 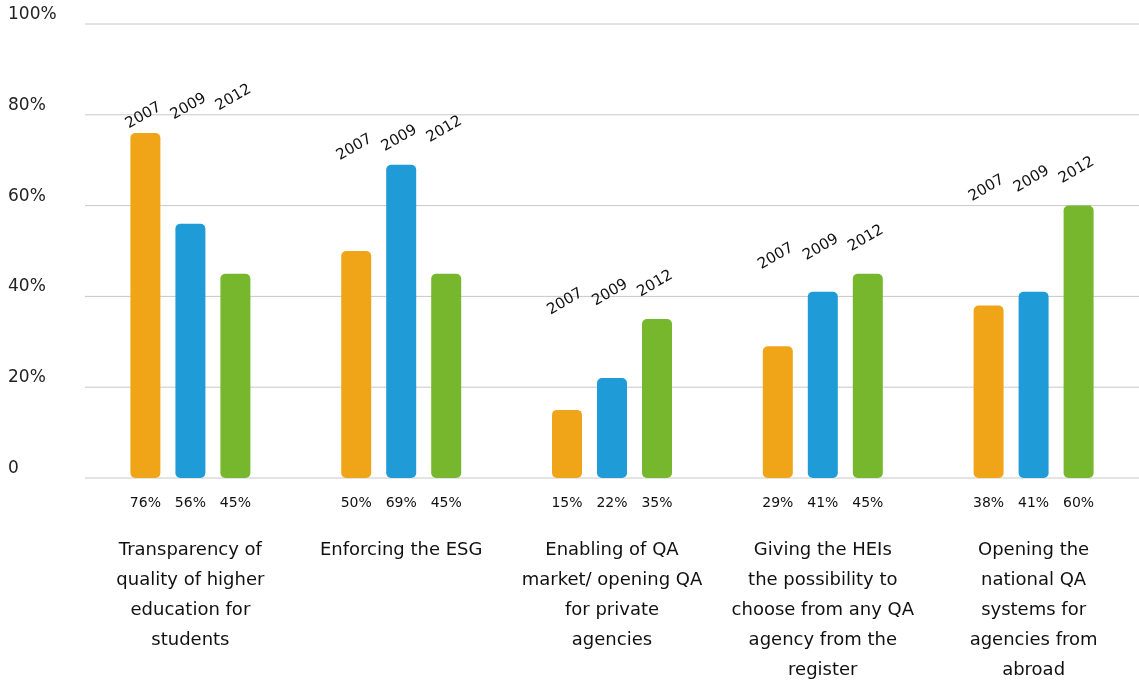 I want to click on data-label: 35%, so click(x=657, y=502).